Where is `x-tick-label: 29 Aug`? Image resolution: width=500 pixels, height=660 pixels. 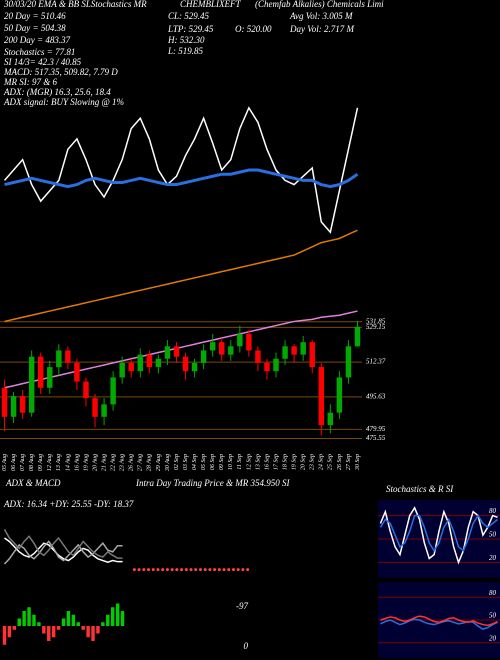 x-tick-label: 29 Aug is located at coordinates (159, 462).